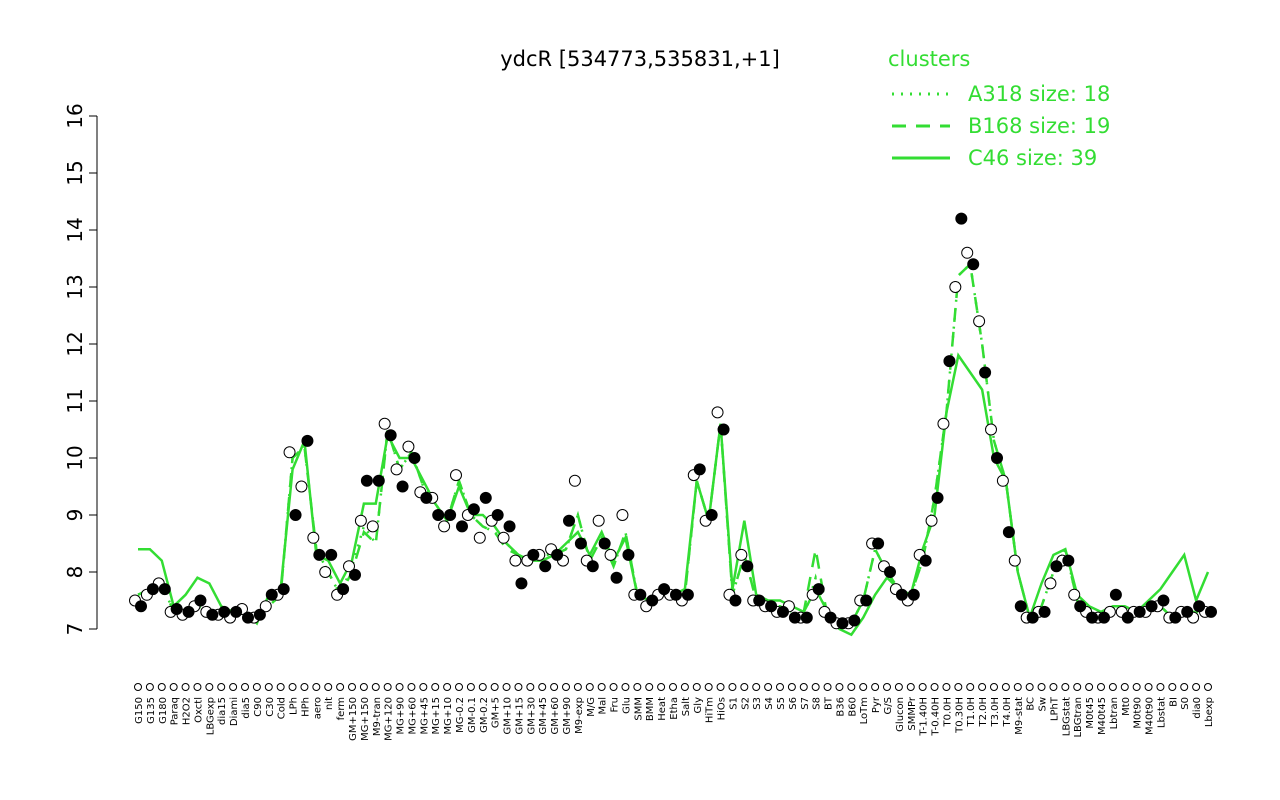 This screenshot has height=800, width=1280. What do you see at coordinates (175, 711) in the screenshot?
I see `x-tick-label: Paraq` at bounding box center [175, 711].